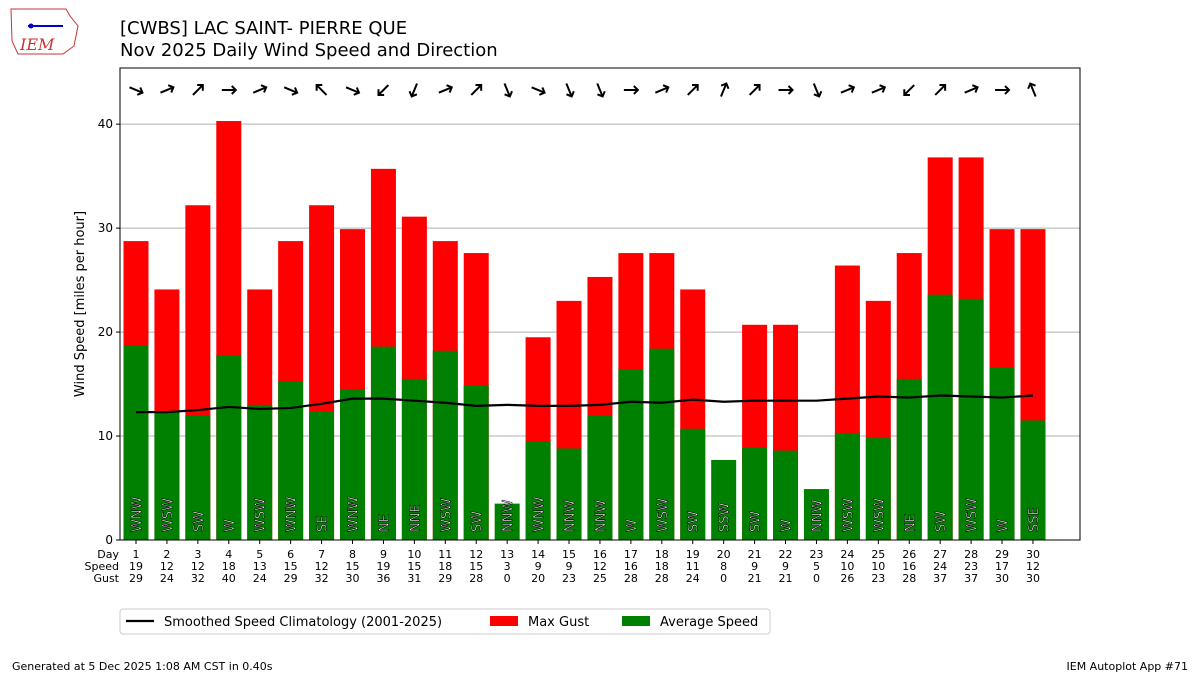 The width and height of the screenshot is (1200, 675). What do you see at coordinates (260, 566) in the screenshot?
I see `speed-label: 13` at bounding box center [260, 566].